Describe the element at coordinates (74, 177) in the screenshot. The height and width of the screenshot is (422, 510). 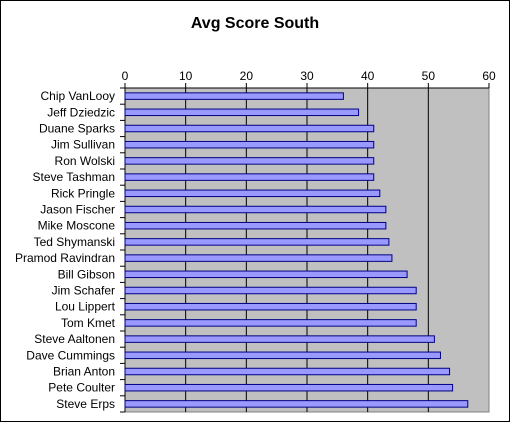
I see `category-label: Steve Tashman` at that location.